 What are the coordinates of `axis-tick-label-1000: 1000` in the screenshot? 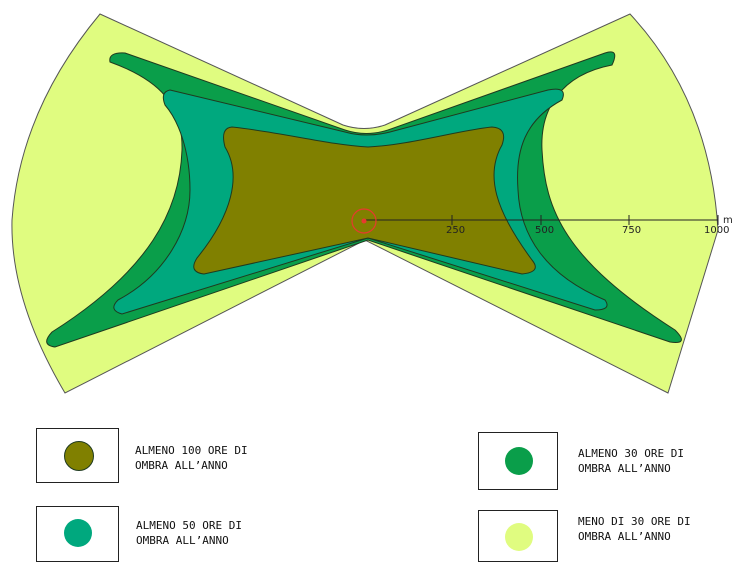 It's located at (716, 230).